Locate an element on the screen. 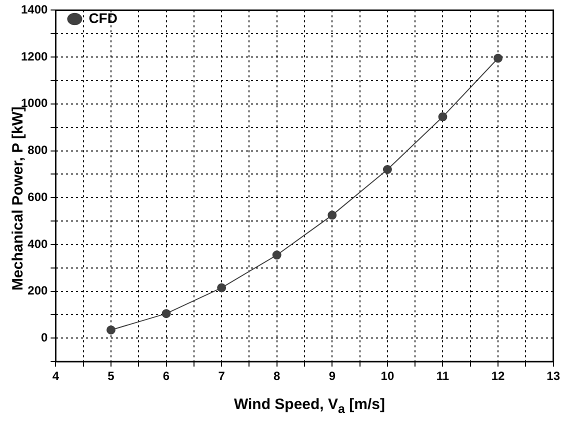 This screenshot has height=421, width=563. y-tick-label: 400 is located at coordinates (38, 243).